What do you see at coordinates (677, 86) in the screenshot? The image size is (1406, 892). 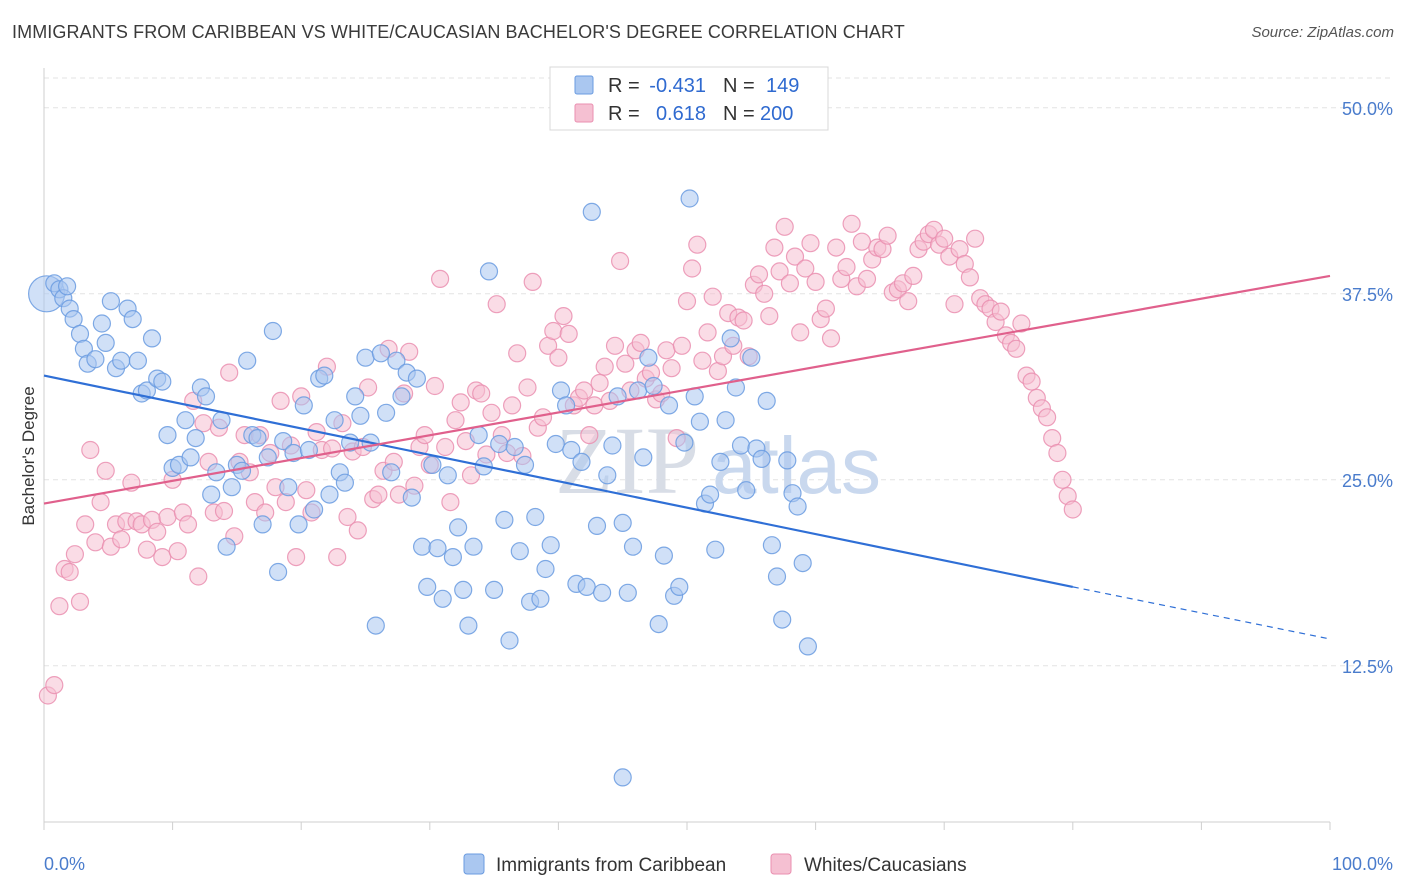 I see `legend-r-value-1: -0.431` at bounding box center [677, 86].